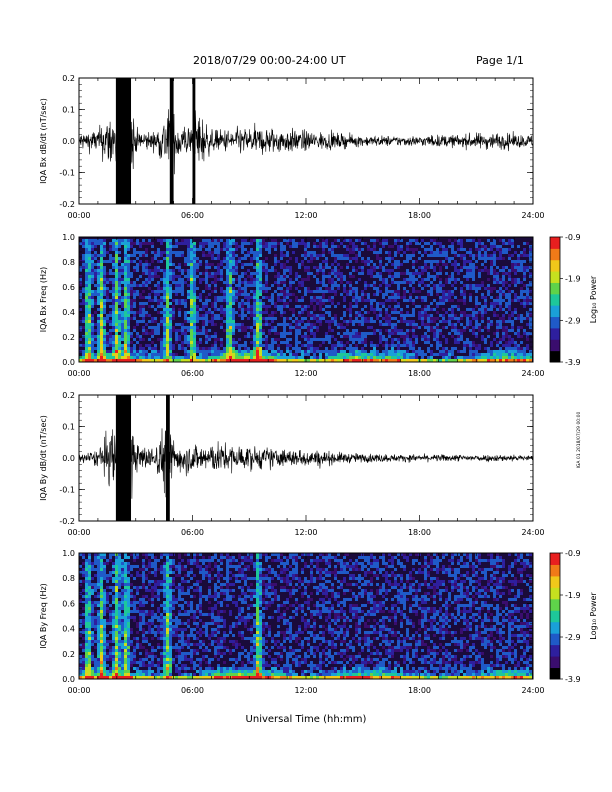 Image resolution: width=612 pixels, height=792 pixels. Describe the element at coordinates (67, 173) in the screenshot. I see `y-tick-label: -0.1` at that location.